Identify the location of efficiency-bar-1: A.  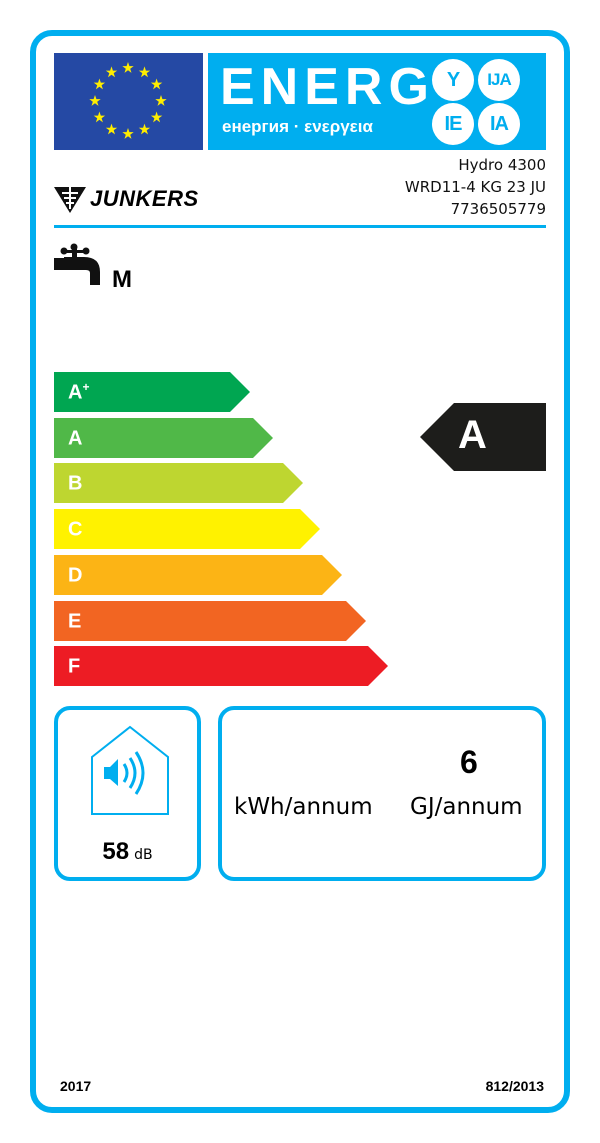
(163, 437).